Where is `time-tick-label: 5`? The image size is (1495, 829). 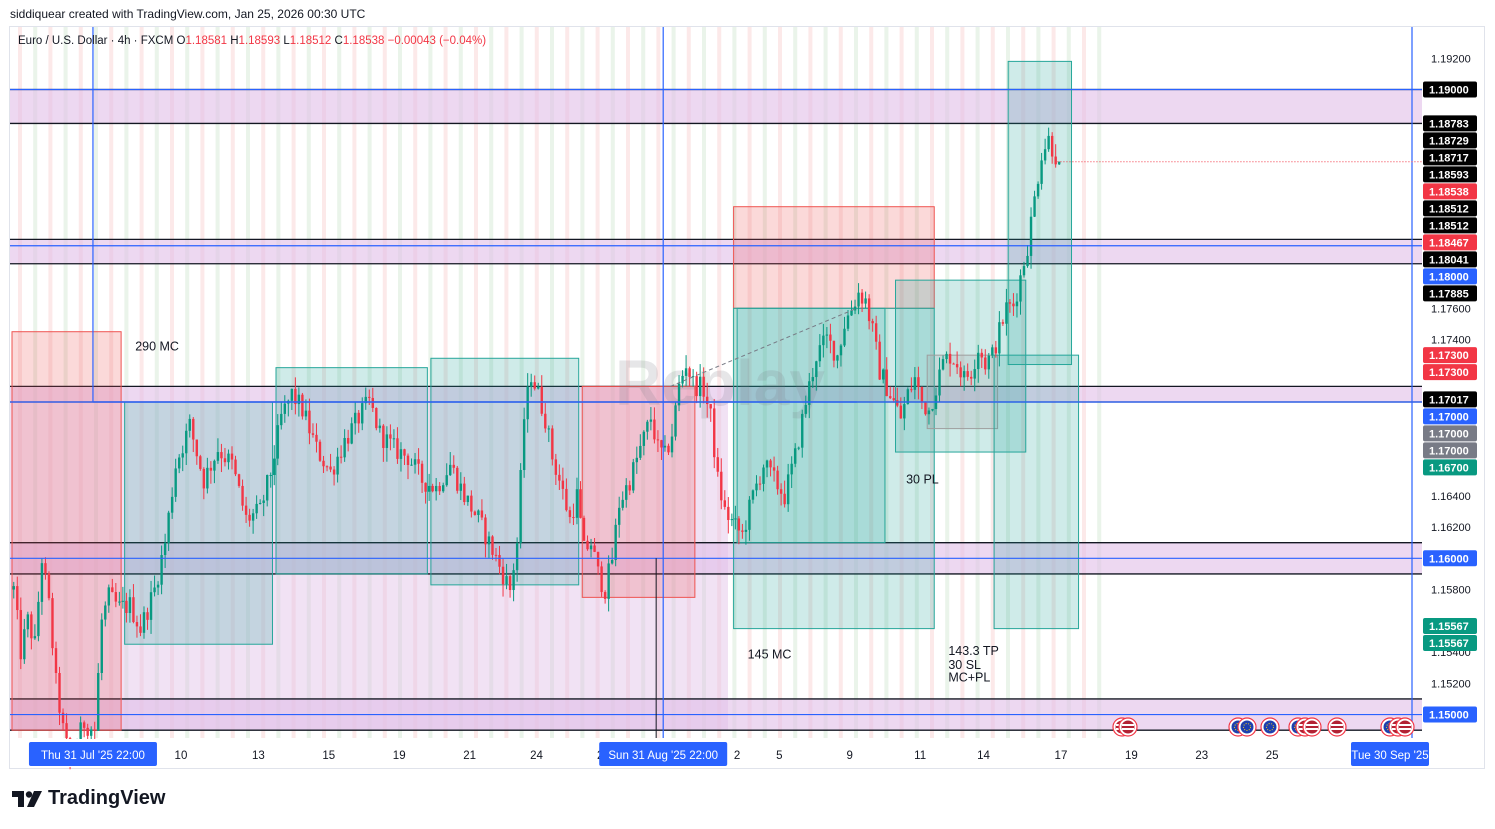 time-tick-label: 5 is located at coordinates (779, 756).